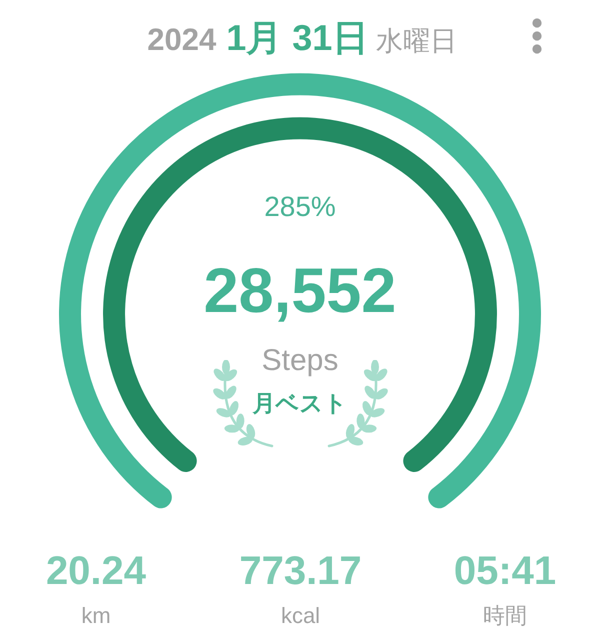 This screenshot has height=640, width=600. I want to click on text: 28,552, so click(300, 291).